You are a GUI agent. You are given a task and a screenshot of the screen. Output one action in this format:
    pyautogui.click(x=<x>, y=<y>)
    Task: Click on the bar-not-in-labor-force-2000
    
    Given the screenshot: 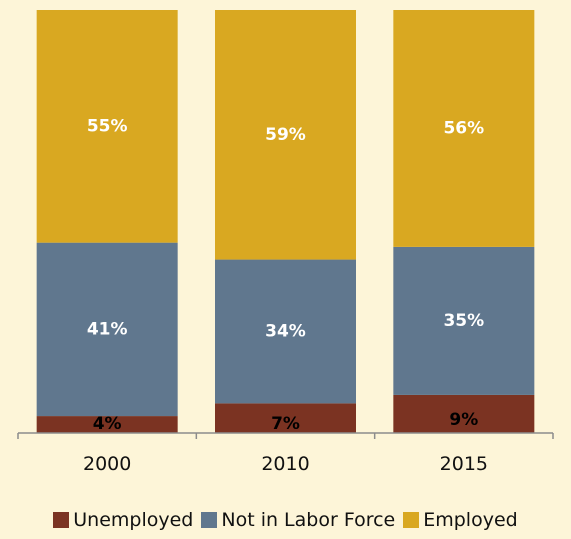 What is the action you would take?
    pyautogui.click(x=107, y=329)
    